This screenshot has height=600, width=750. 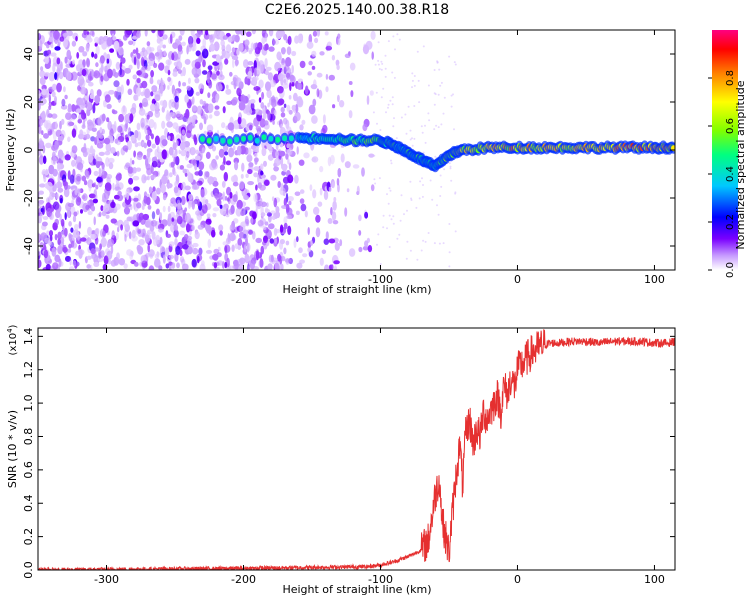 What do you see at coordinates (28, 150) in the screenshot?
I see `y-tick-label: 0` at bounding box center [28, 150].